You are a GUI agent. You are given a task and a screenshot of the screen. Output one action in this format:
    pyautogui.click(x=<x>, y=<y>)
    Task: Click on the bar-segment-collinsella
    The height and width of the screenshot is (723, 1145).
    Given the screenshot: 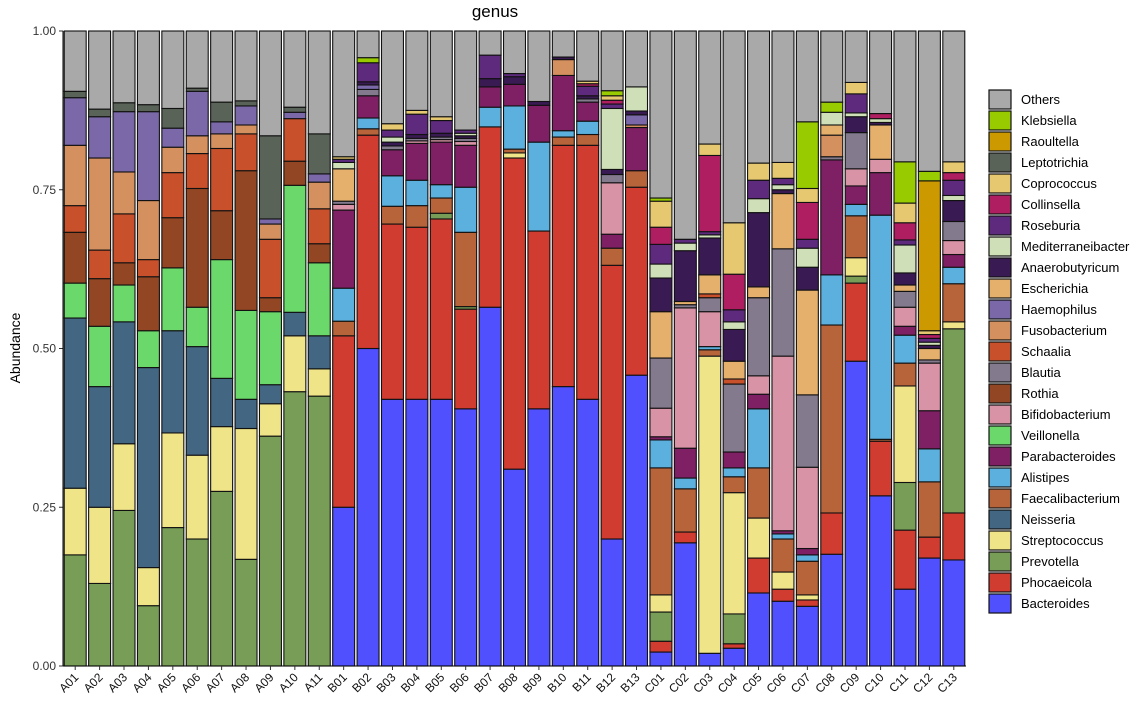 What is the action you would take?
    pyautogui.click(x=954, y=176)
    